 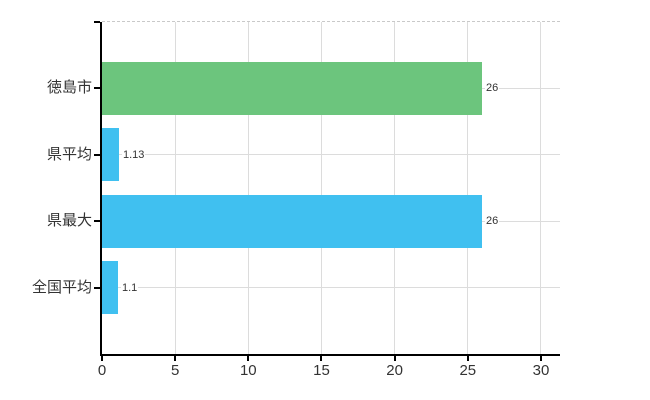 What do you see at coordinates (61, 287) in the screenshot?
I see `y-category-label: 全国平均` at bounding box center [61, 287].